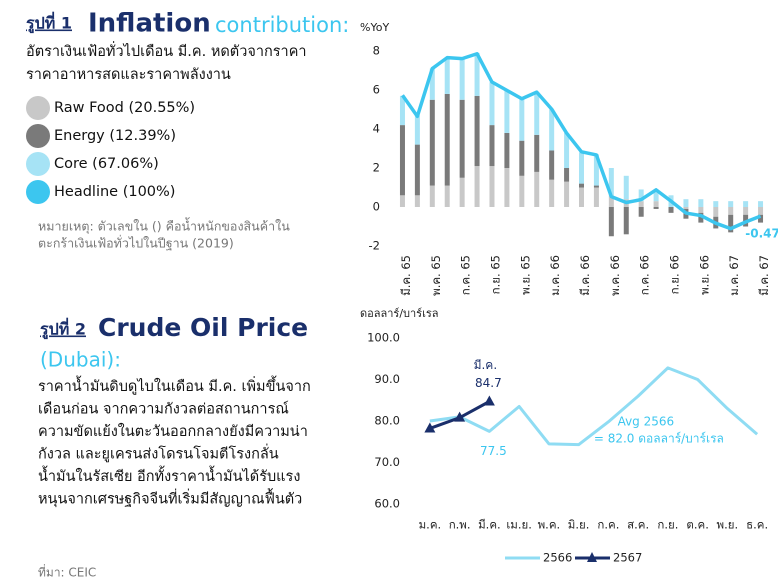 The height and width of the screenshot is (586, 778). What do you see at coordinates (615, 275) in the screenshot?
I see `x-tick-label: พ.ค. 66` at bounding box center [615, 275].